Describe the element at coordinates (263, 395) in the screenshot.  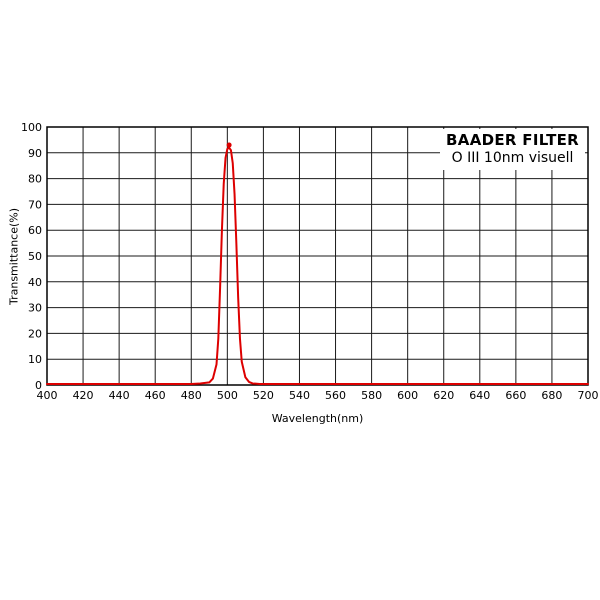
I see `x-tick-label: 520` at that location.